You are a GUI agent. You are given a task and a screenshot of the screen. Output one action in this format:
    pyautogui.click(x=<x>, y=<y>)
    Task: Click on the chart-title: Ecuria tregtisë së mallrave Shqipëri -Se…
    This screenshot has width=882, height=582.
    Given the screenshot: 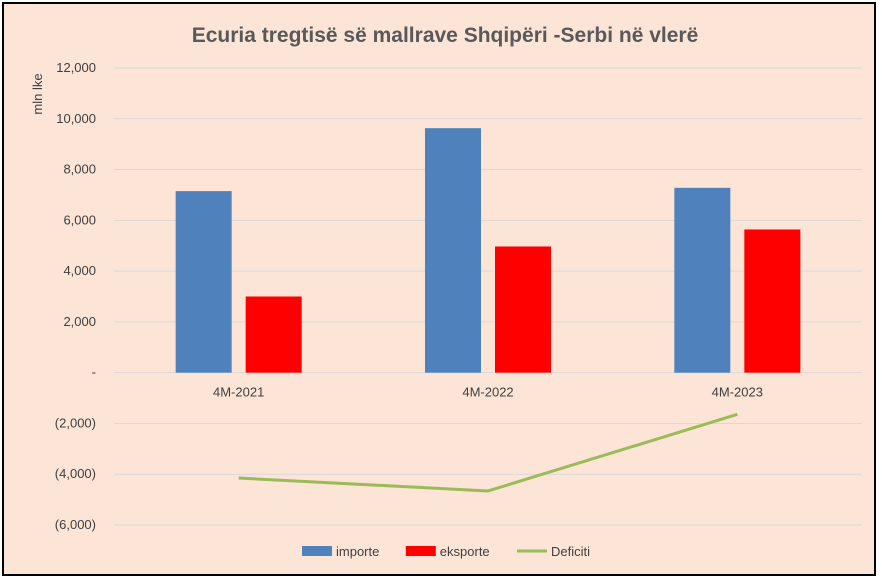 What is the action you would take?
    pyautogui.click(x=445, y=35)
    